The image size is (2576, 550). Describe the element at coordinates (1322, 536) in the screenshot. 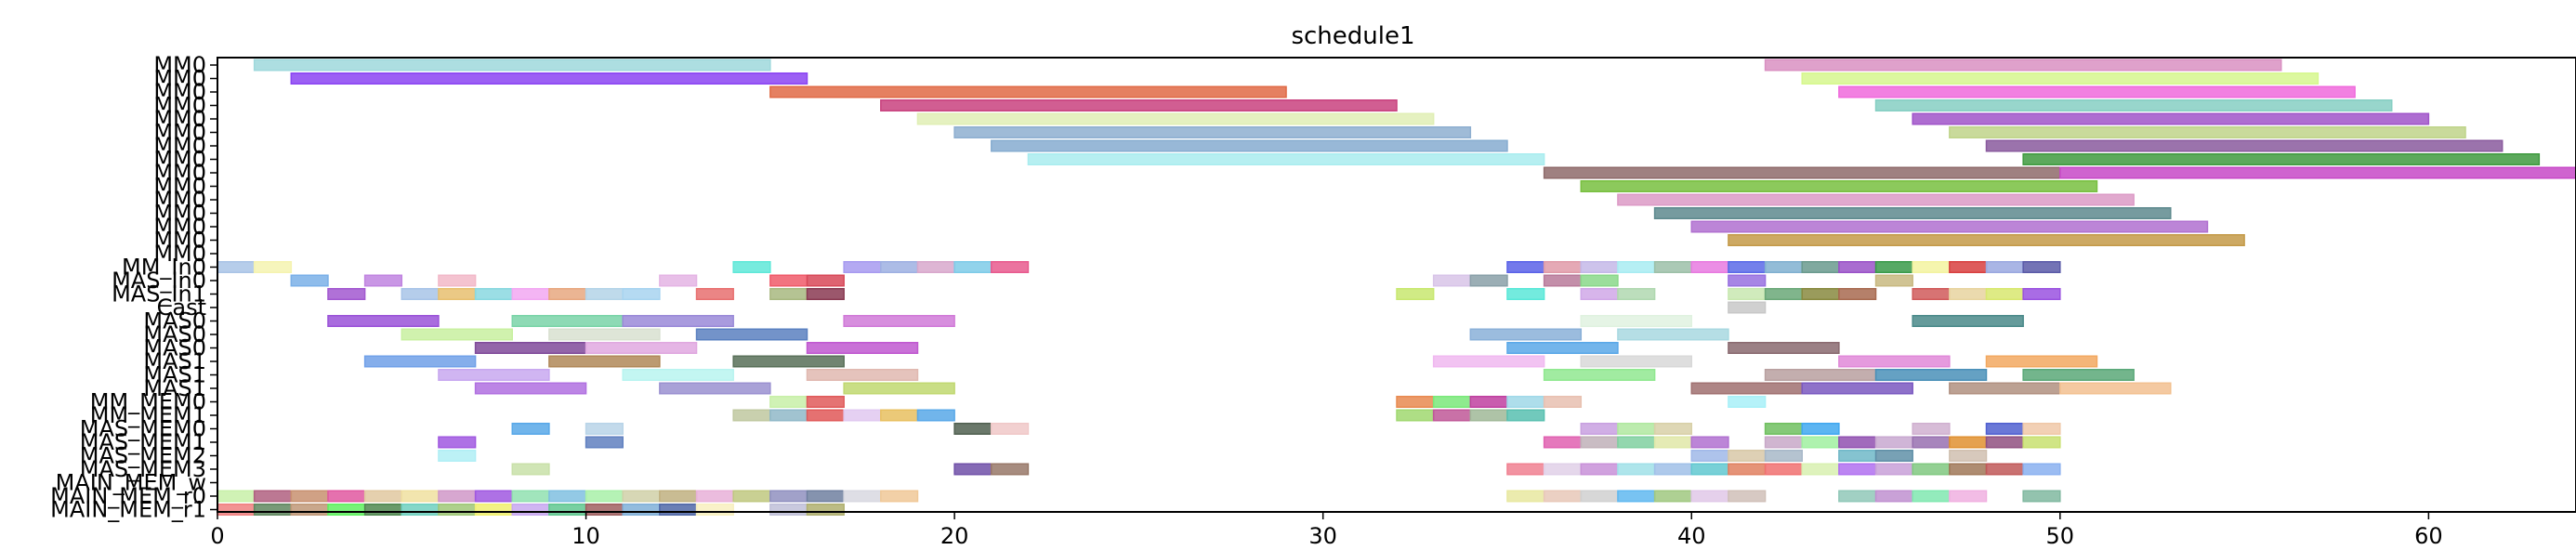

I see `x-tick-label: 30` at that location.